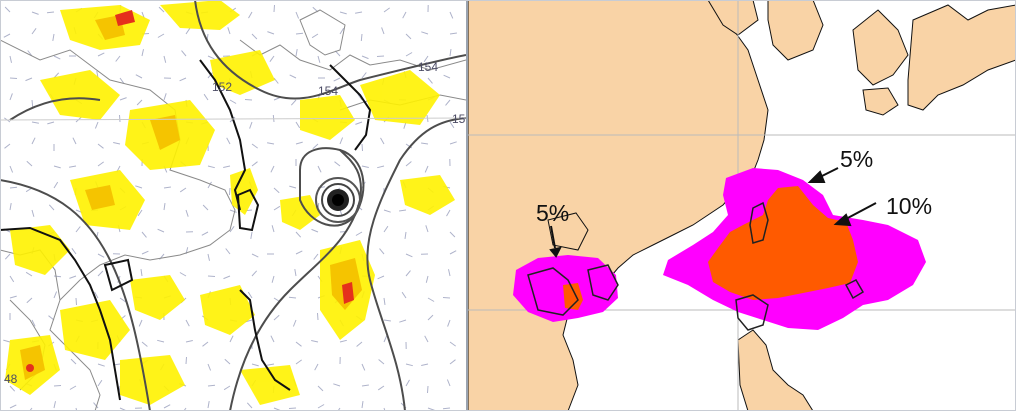  I want to click on coastline-overlay, so click(696, 266).